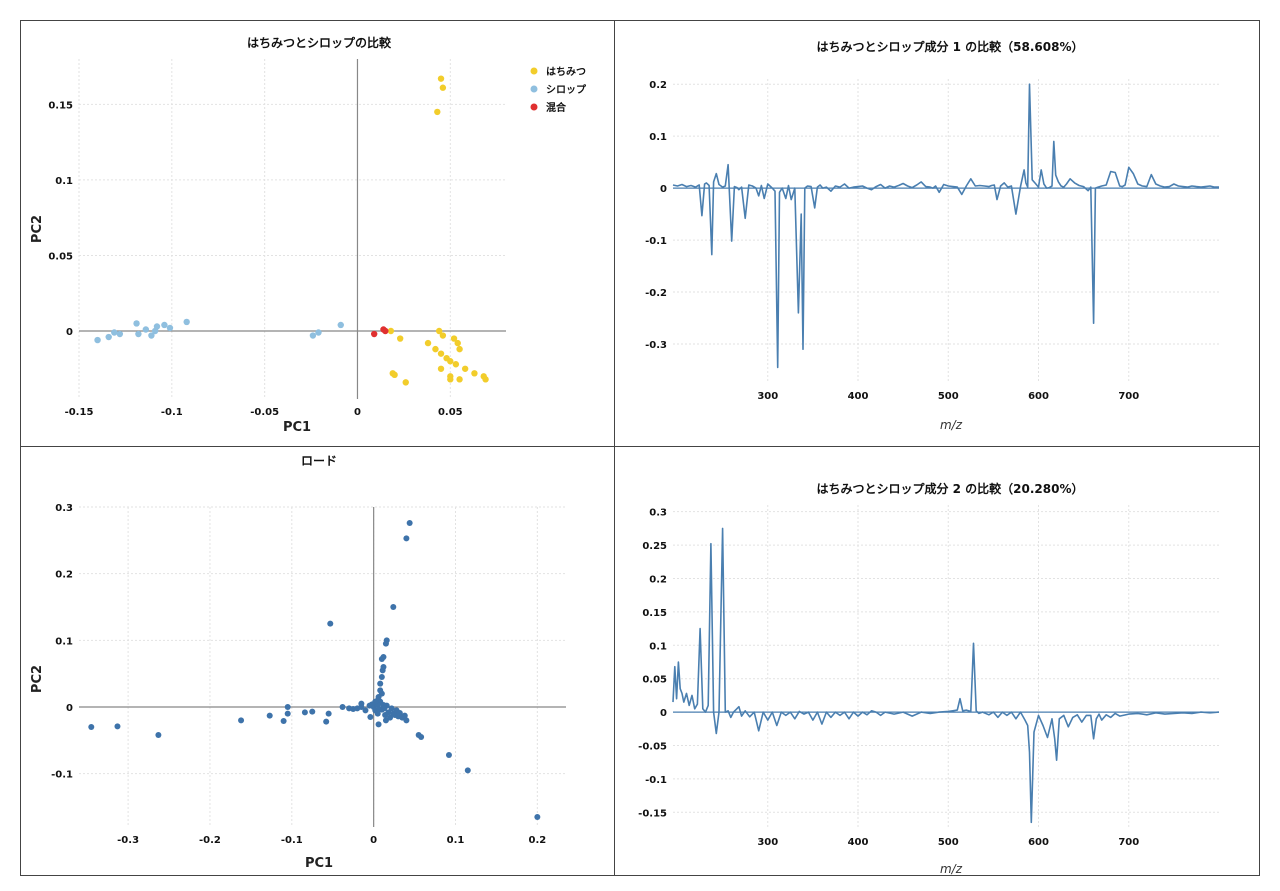 The image size is (1280, 891). Describe the element at coordinates (60, 256) in the screenshot. I see `y-tick-label: 0.05` at that location.